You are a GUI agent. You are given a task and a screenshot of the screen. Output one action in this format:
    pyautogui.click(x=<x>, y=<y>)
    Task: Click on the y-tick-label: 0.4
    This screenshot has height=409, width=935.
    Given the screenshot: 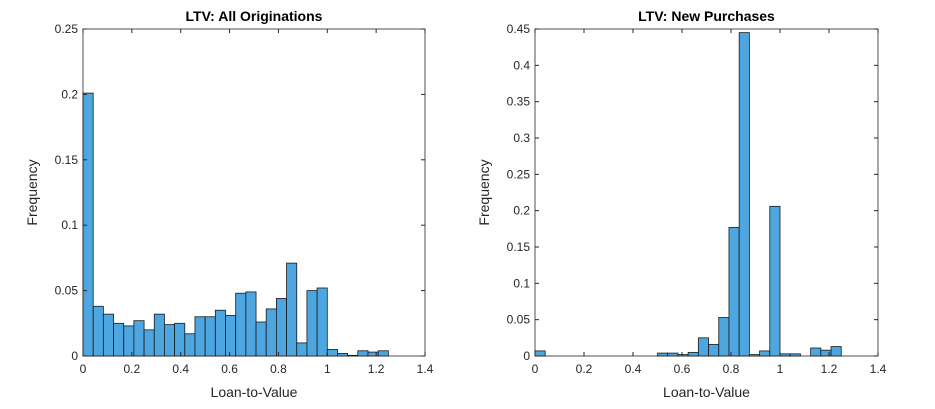 What is the action you would take?
    pyautogui.click(x=521, y=65)
    